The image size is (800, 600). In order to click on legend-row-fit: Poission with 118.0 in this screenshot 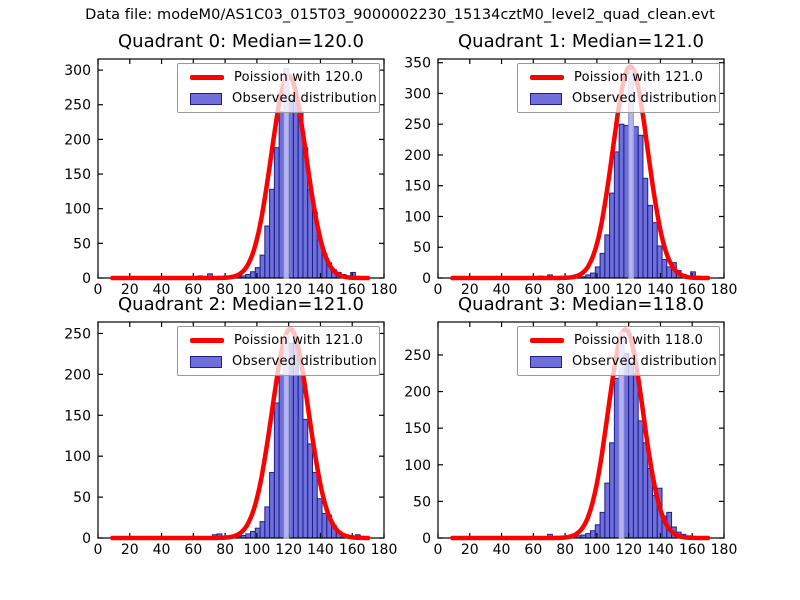, I will do `click(617, 341)`.